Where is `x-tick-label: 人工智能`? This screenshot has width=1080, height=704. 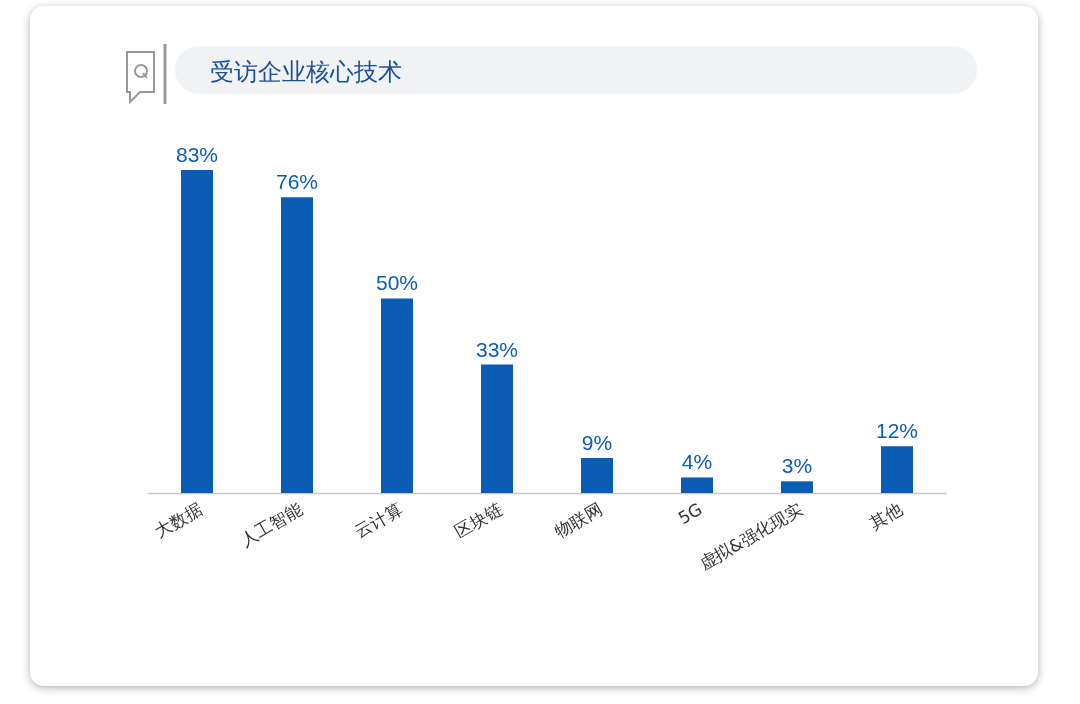
x-tick-label: 人工智能 is located at coordinates (271, 524).